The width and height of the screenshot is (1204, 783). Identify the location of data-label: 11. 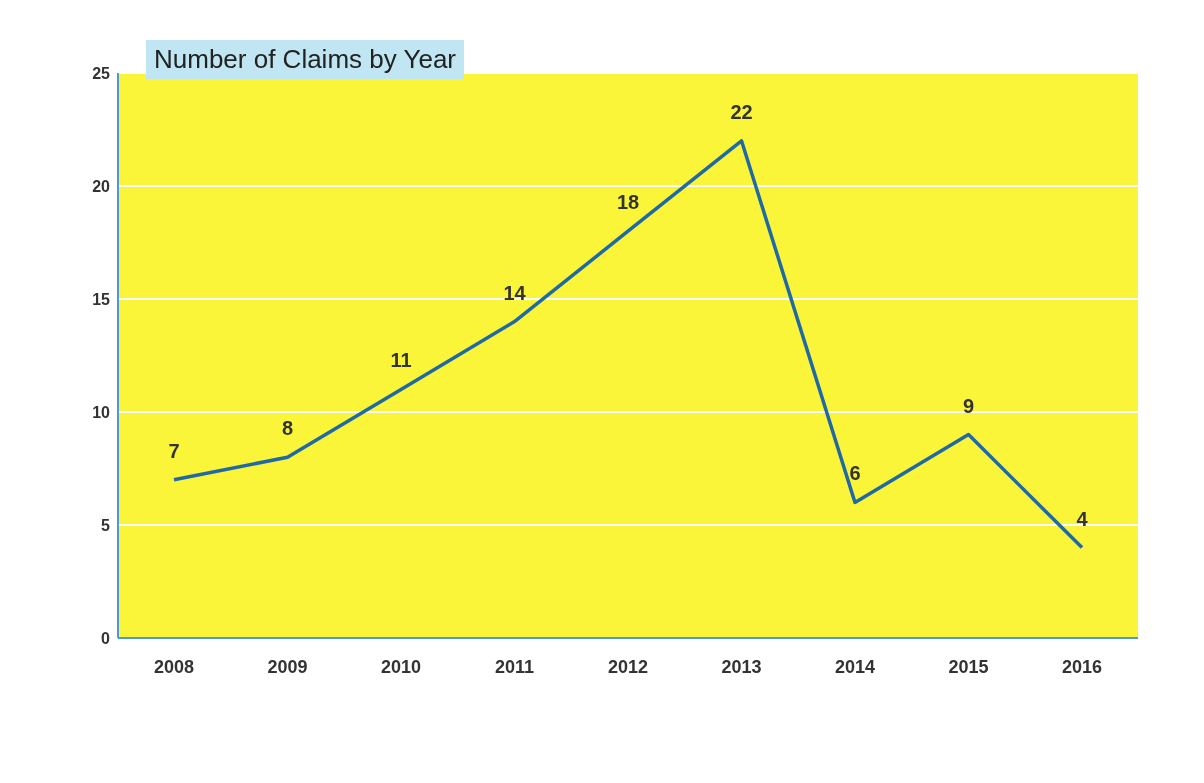
(401, 360).